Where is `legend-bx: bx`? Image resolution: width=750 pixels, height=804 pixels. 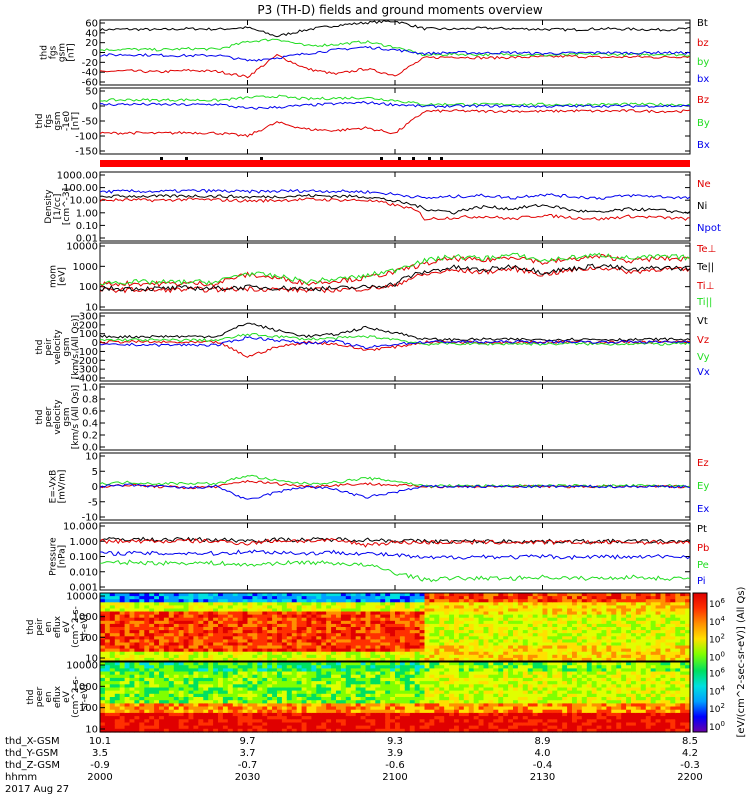 legend-bx: bx is located at coordinates (703, 79).